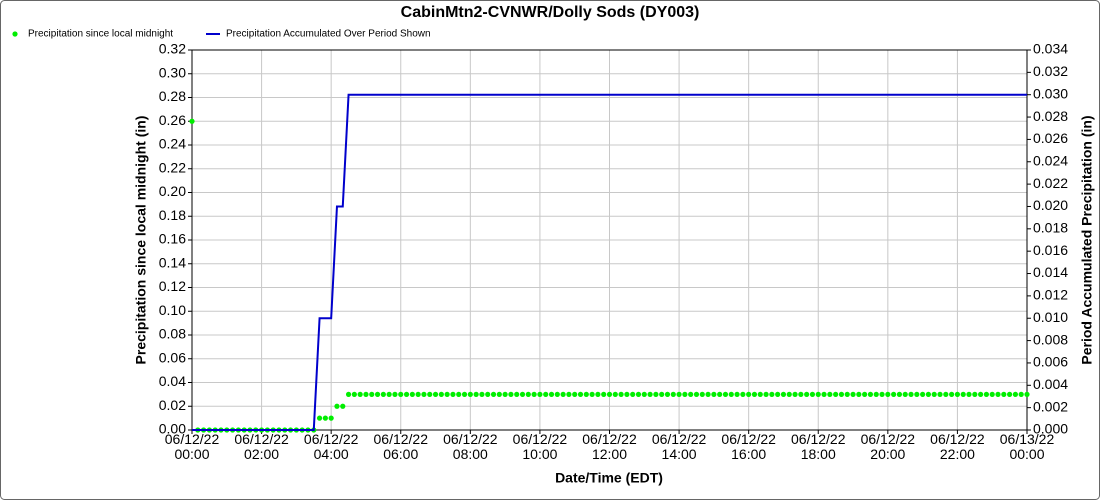  Describe the element at coordinates (1050, 362) in the screenshot. I see `y2-tick-label: 0.006` at that location.